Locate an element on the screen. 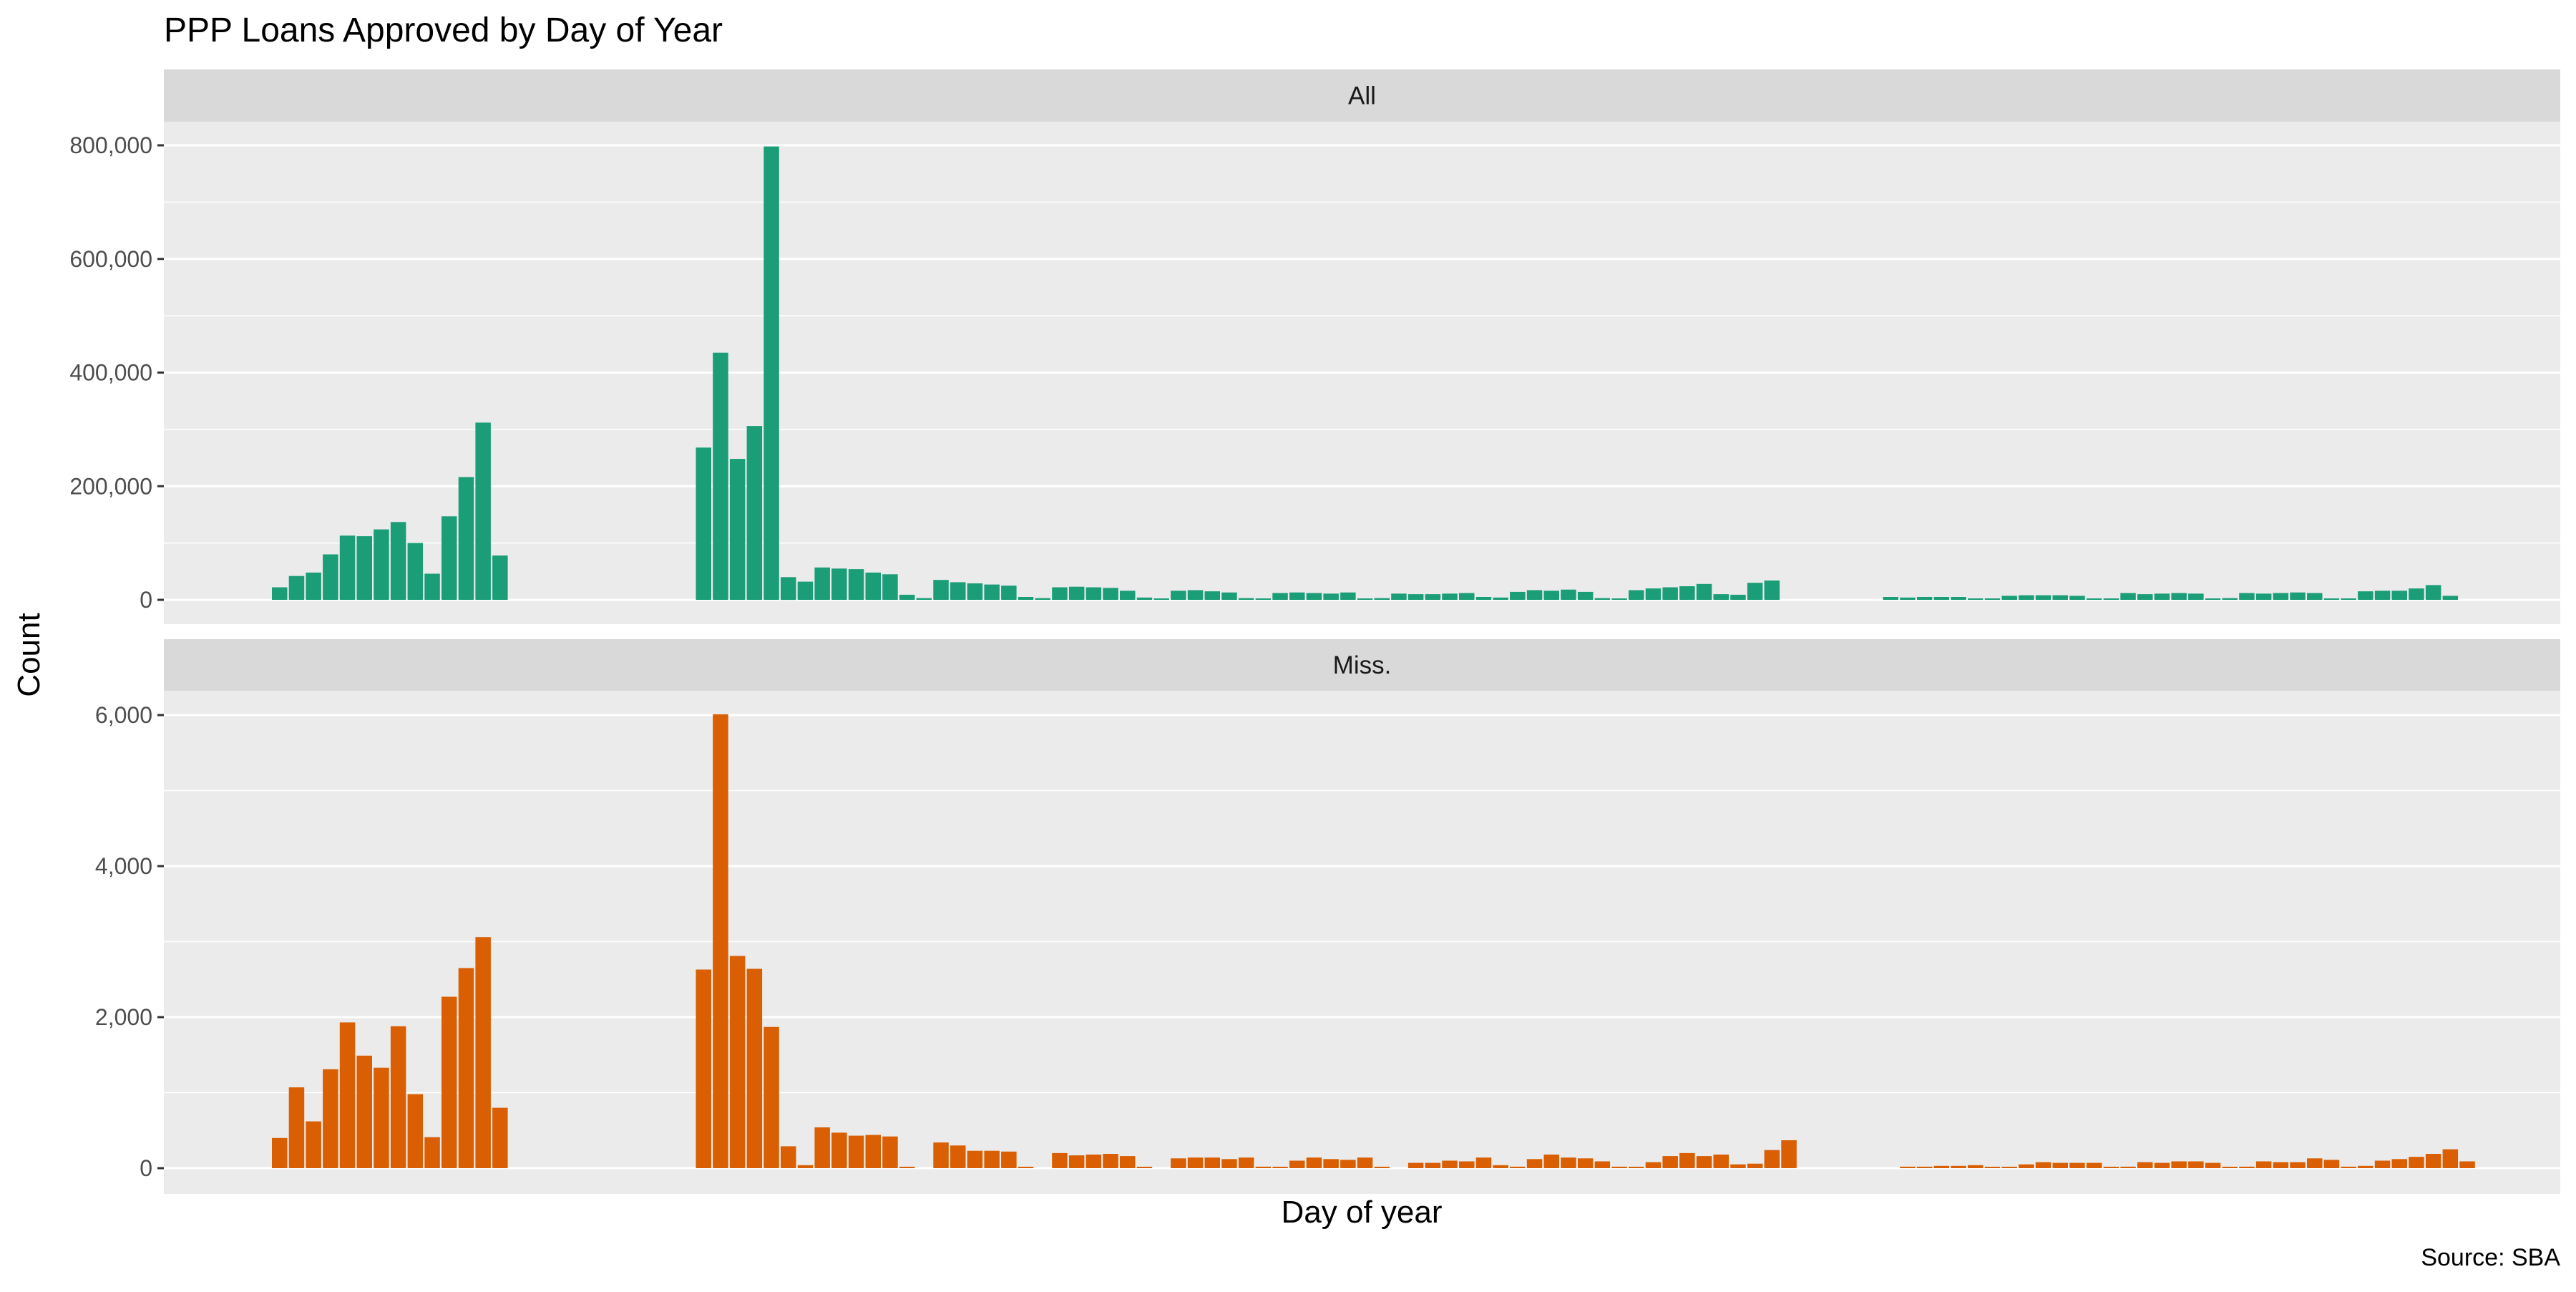 Image resolution: width=2576 pixels, height=1292 pixels. facet-strip-label: Miss. is located at coordinates (1362, 665).